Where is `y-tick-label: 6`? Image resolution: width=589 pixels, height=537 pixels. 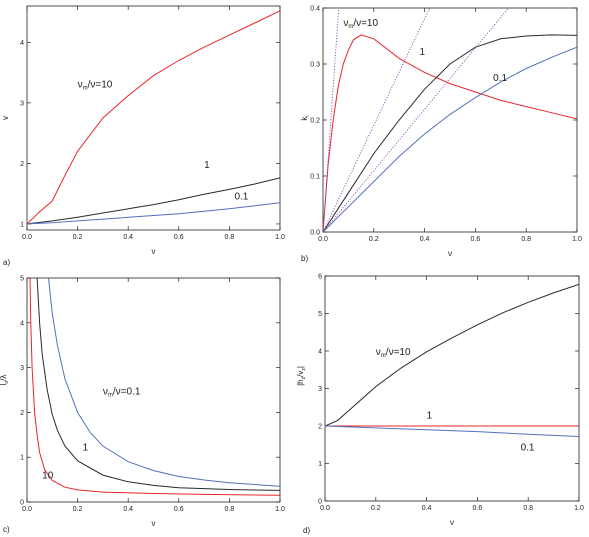
y-tick-label: 6 is located at coordinates (320, 277).